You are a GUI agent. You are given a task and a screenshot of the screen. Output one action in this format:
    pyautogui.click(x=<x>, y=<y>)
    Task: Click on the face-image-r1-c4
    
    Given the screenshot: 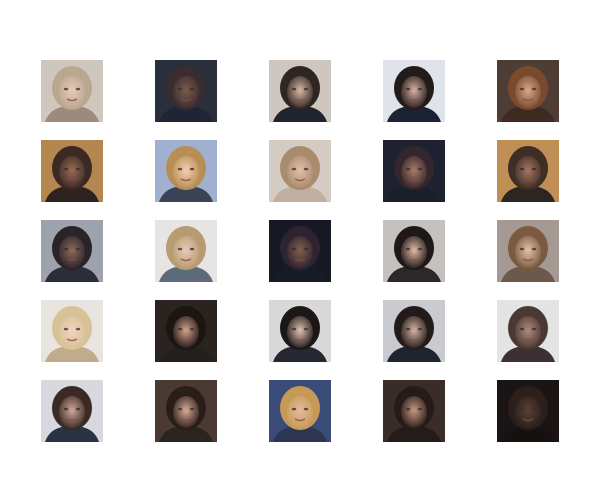 What is the action you would take?
    pyautogui.click(x=414, y=91)
    